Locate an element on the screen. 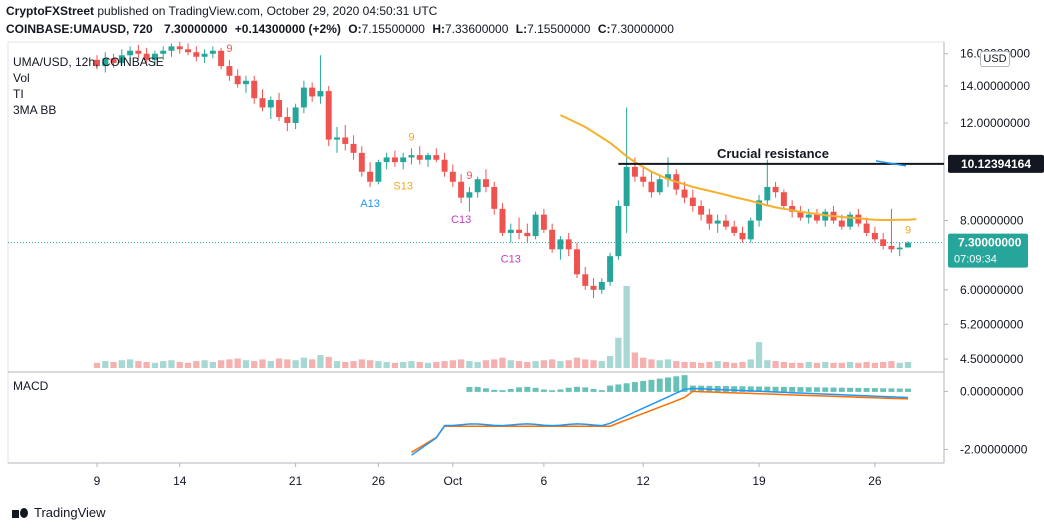 This screenshot has height=529, width=1044. indicator-3ma-bb: 3MA BB is located at coordinates (35, 110).